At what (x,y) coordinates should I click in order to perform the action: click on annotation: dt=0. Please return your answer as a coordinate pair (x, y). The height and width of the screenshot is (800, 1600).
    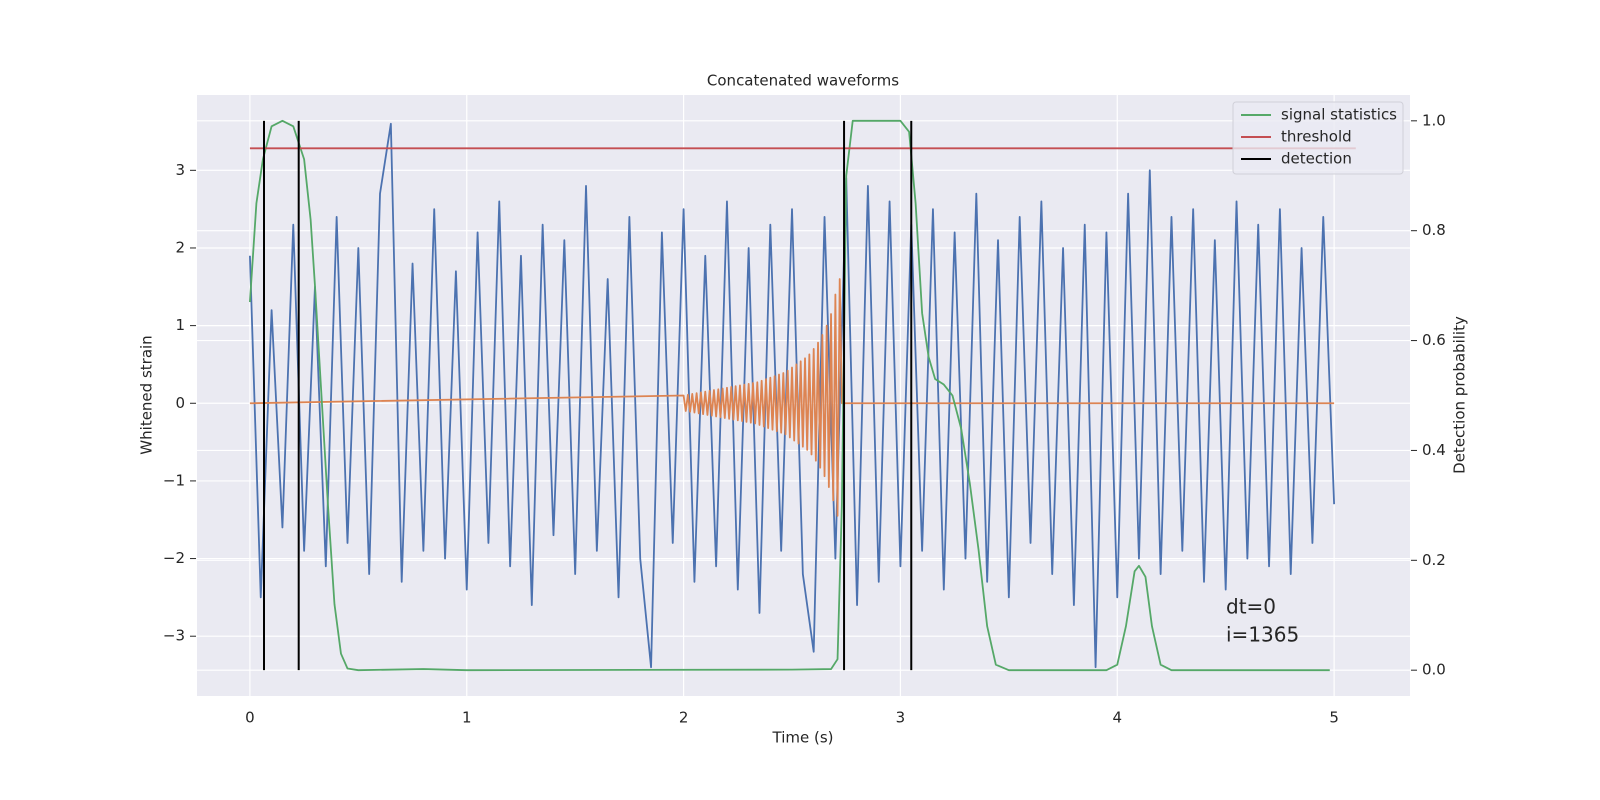
    Looking at the image, I should click on (1251, 607).